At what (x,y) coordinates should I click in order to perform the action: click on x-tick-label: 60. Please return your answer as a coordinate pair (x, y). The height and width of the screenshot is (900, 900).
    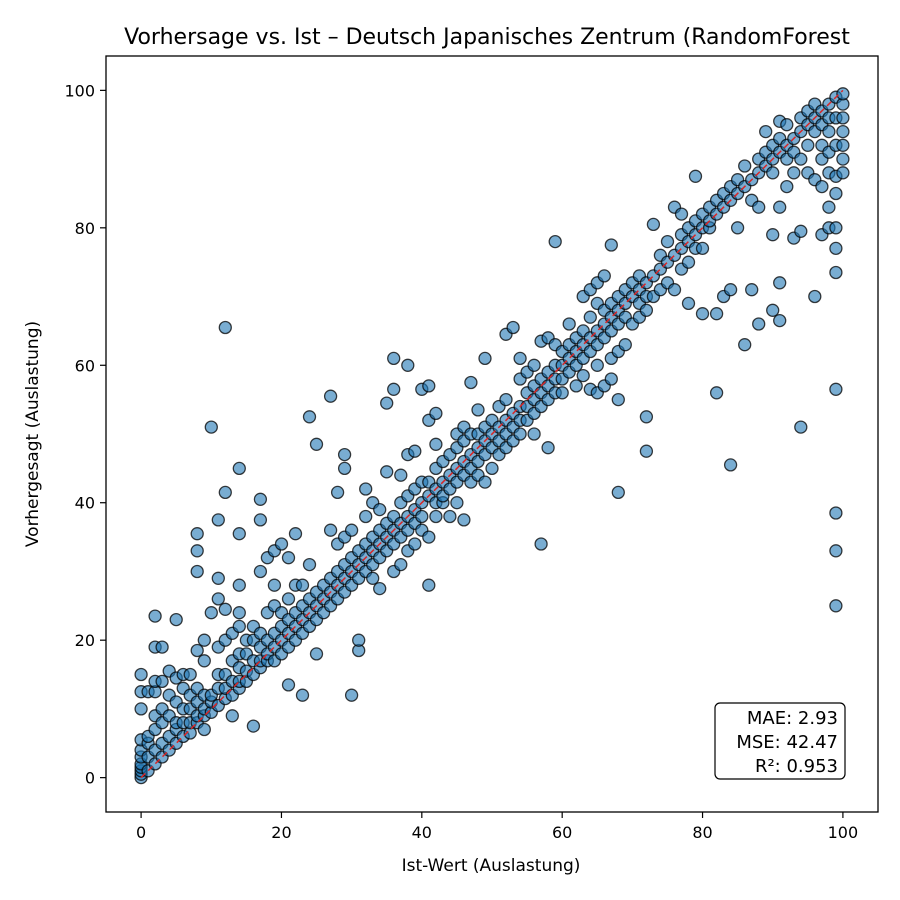
    Looking at the image, I should click on (562, 832).